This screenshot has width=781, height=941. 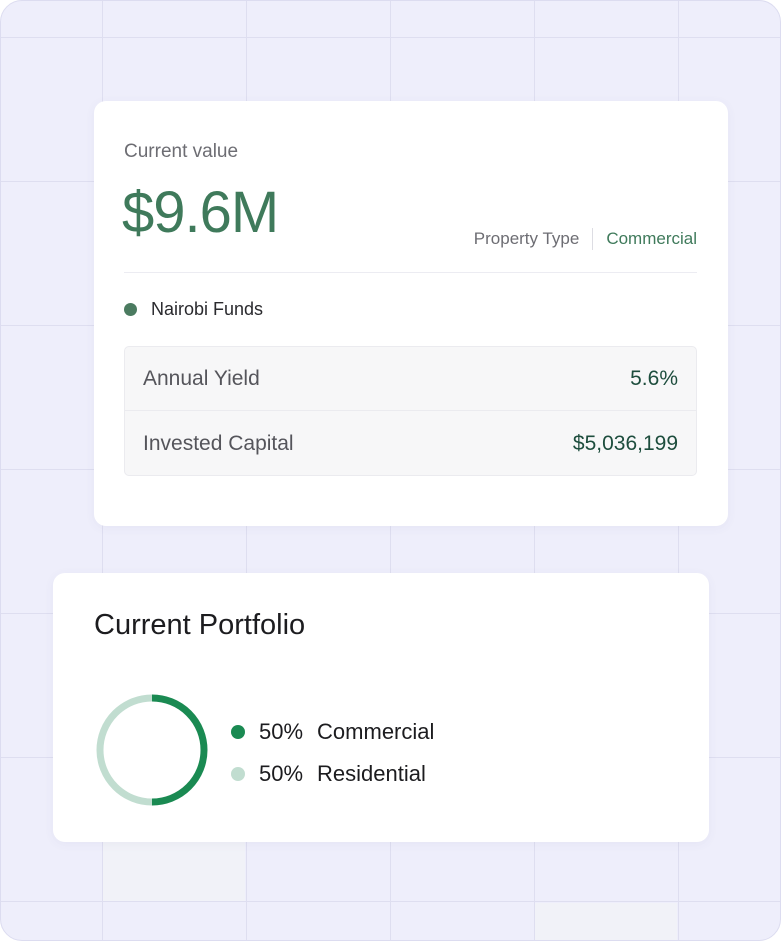 What do you see at coordinates (606, 921) in the screenshot?
I see `grid-cell-highlight` at bounding box center [606, 921].